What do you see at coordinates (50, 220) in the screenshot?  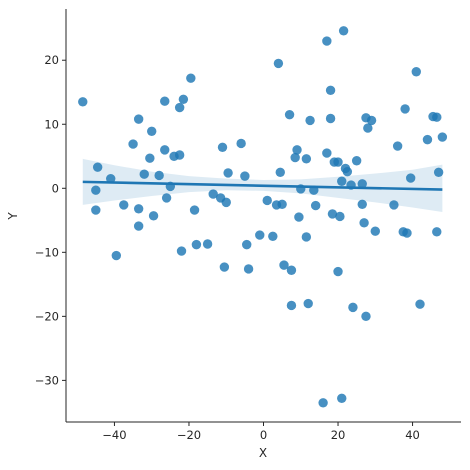 I see `y-ticks: −30 −20 −10 0 10 20` at bounding box center [50, 220].